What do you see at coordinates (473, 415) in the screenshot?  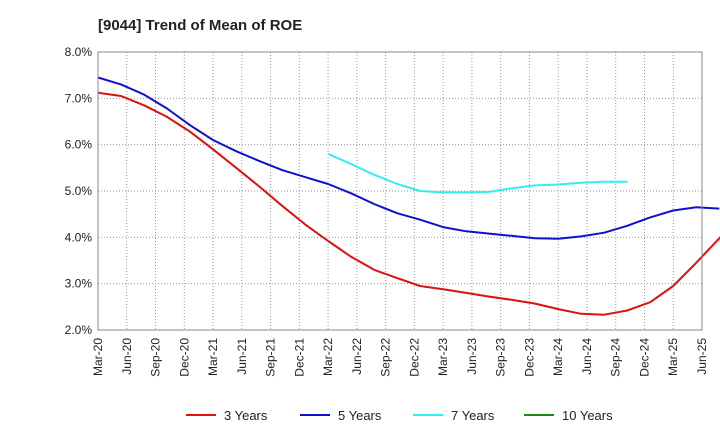 I see `legend-label: 7 Years` at bounding box center [473, 415].